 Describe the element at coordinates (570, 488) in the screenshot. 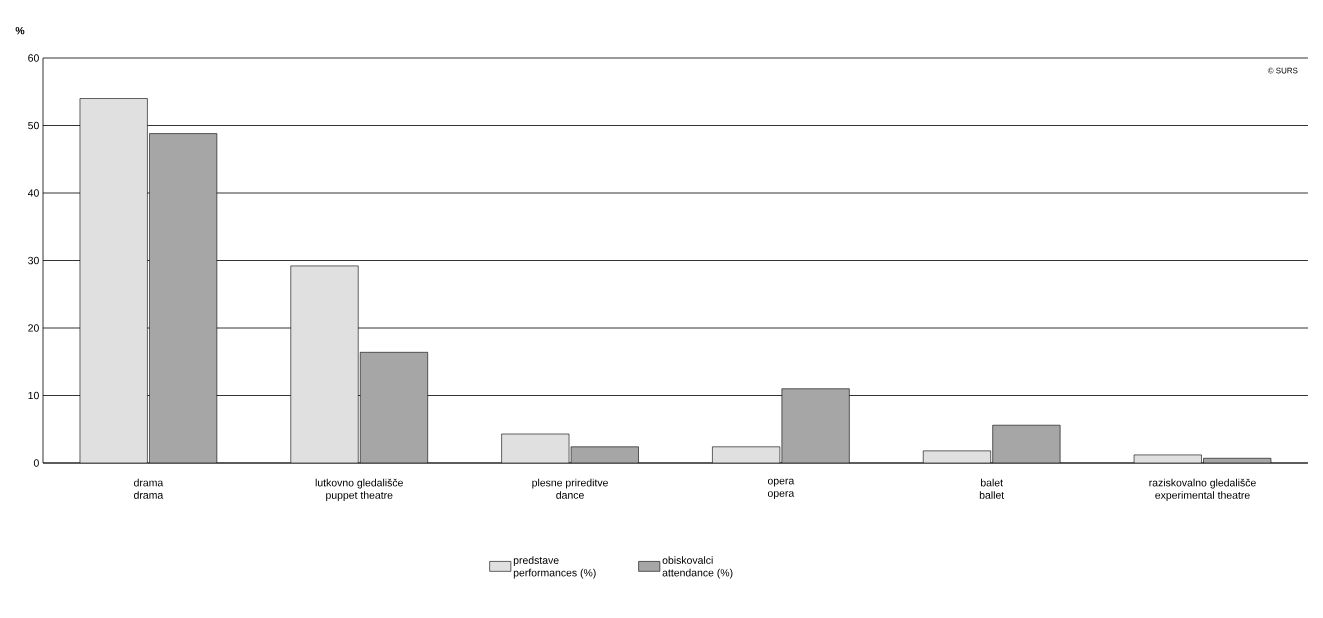

I see `x-tick-label: plesne prireditve dance` at that location.